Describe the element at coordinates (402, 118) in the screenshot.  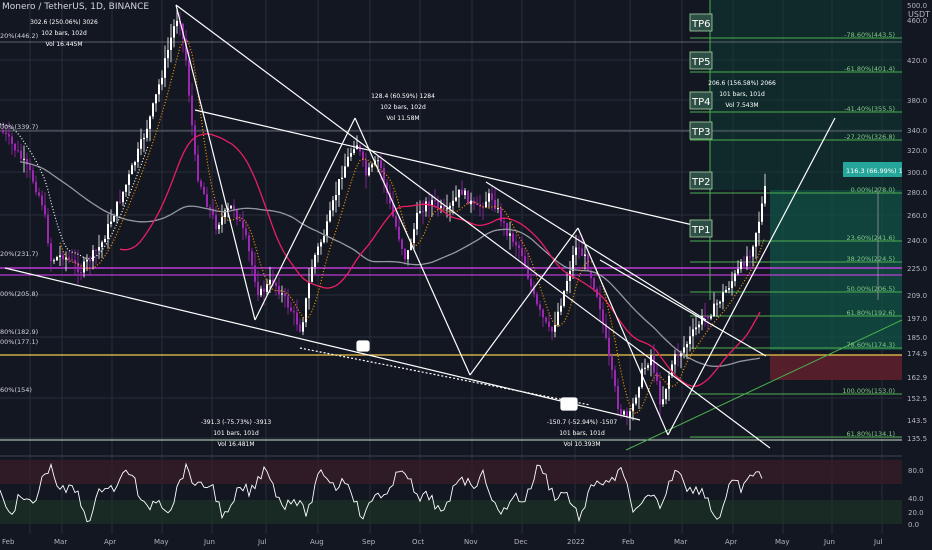
I see `measure-annotation: Vol 11.58M` at that location.